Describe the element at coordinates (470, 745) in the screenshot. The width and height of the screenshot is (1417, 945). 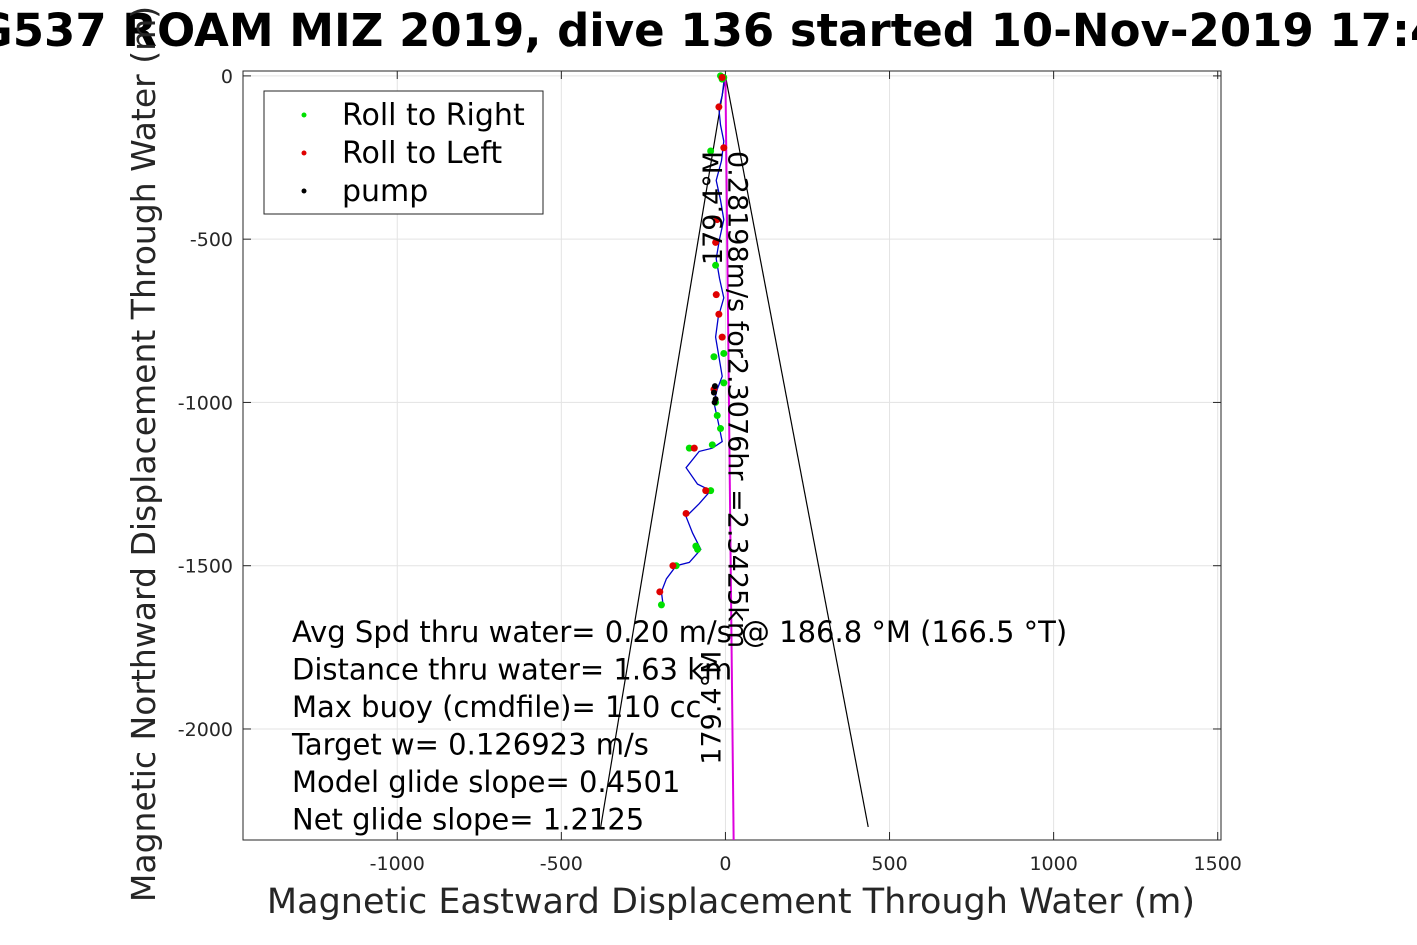
I see `stats-line: Target w= 0.126923 m/s` at that location.